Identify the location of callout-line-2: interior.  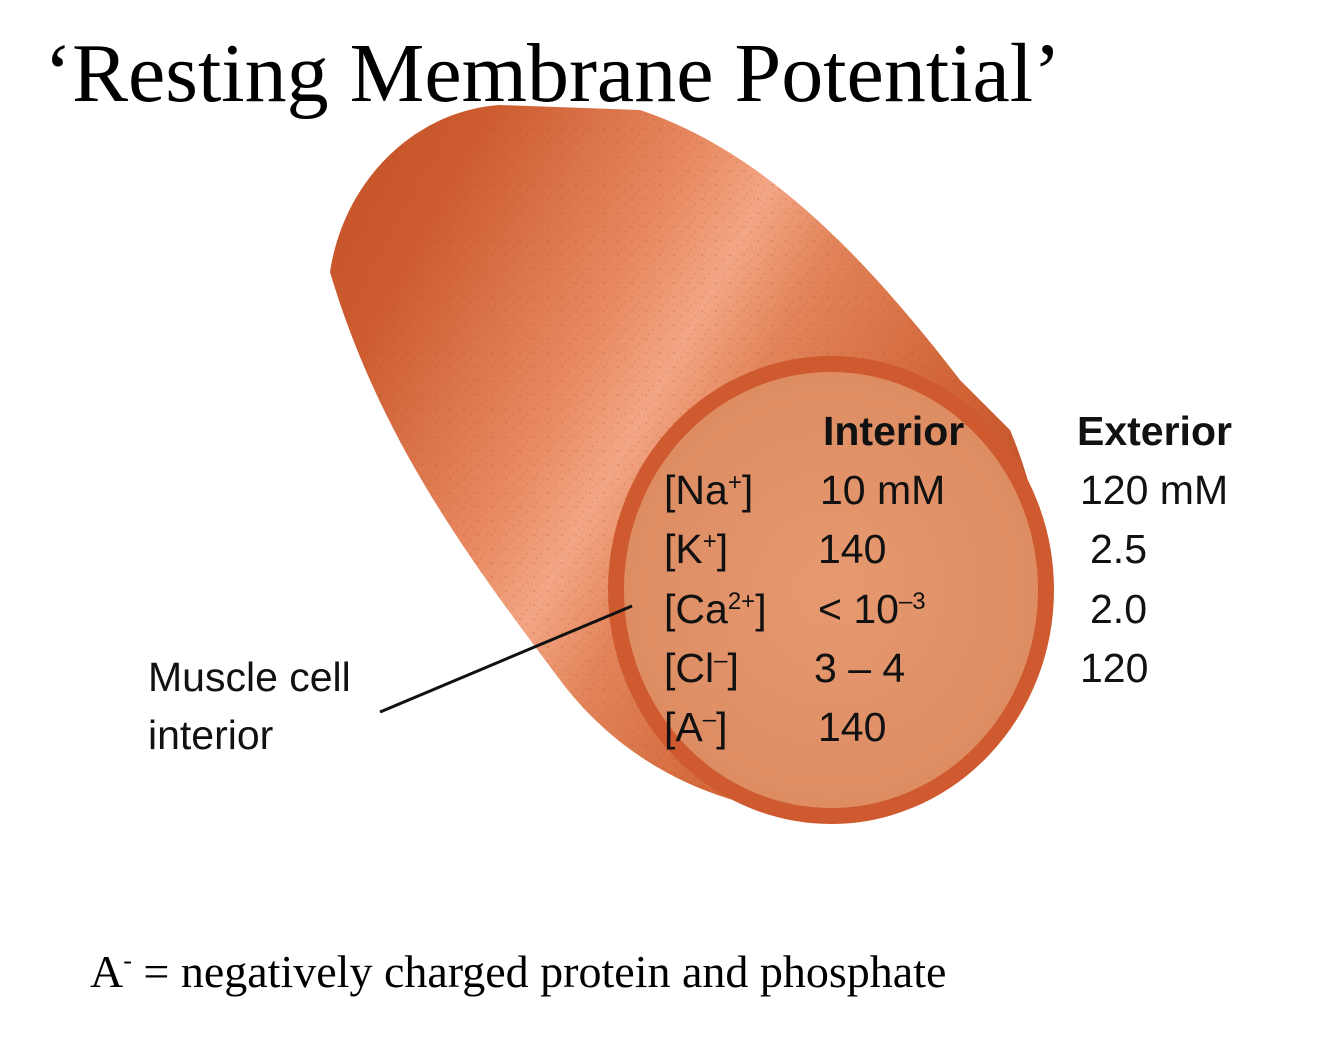
(211, 735).